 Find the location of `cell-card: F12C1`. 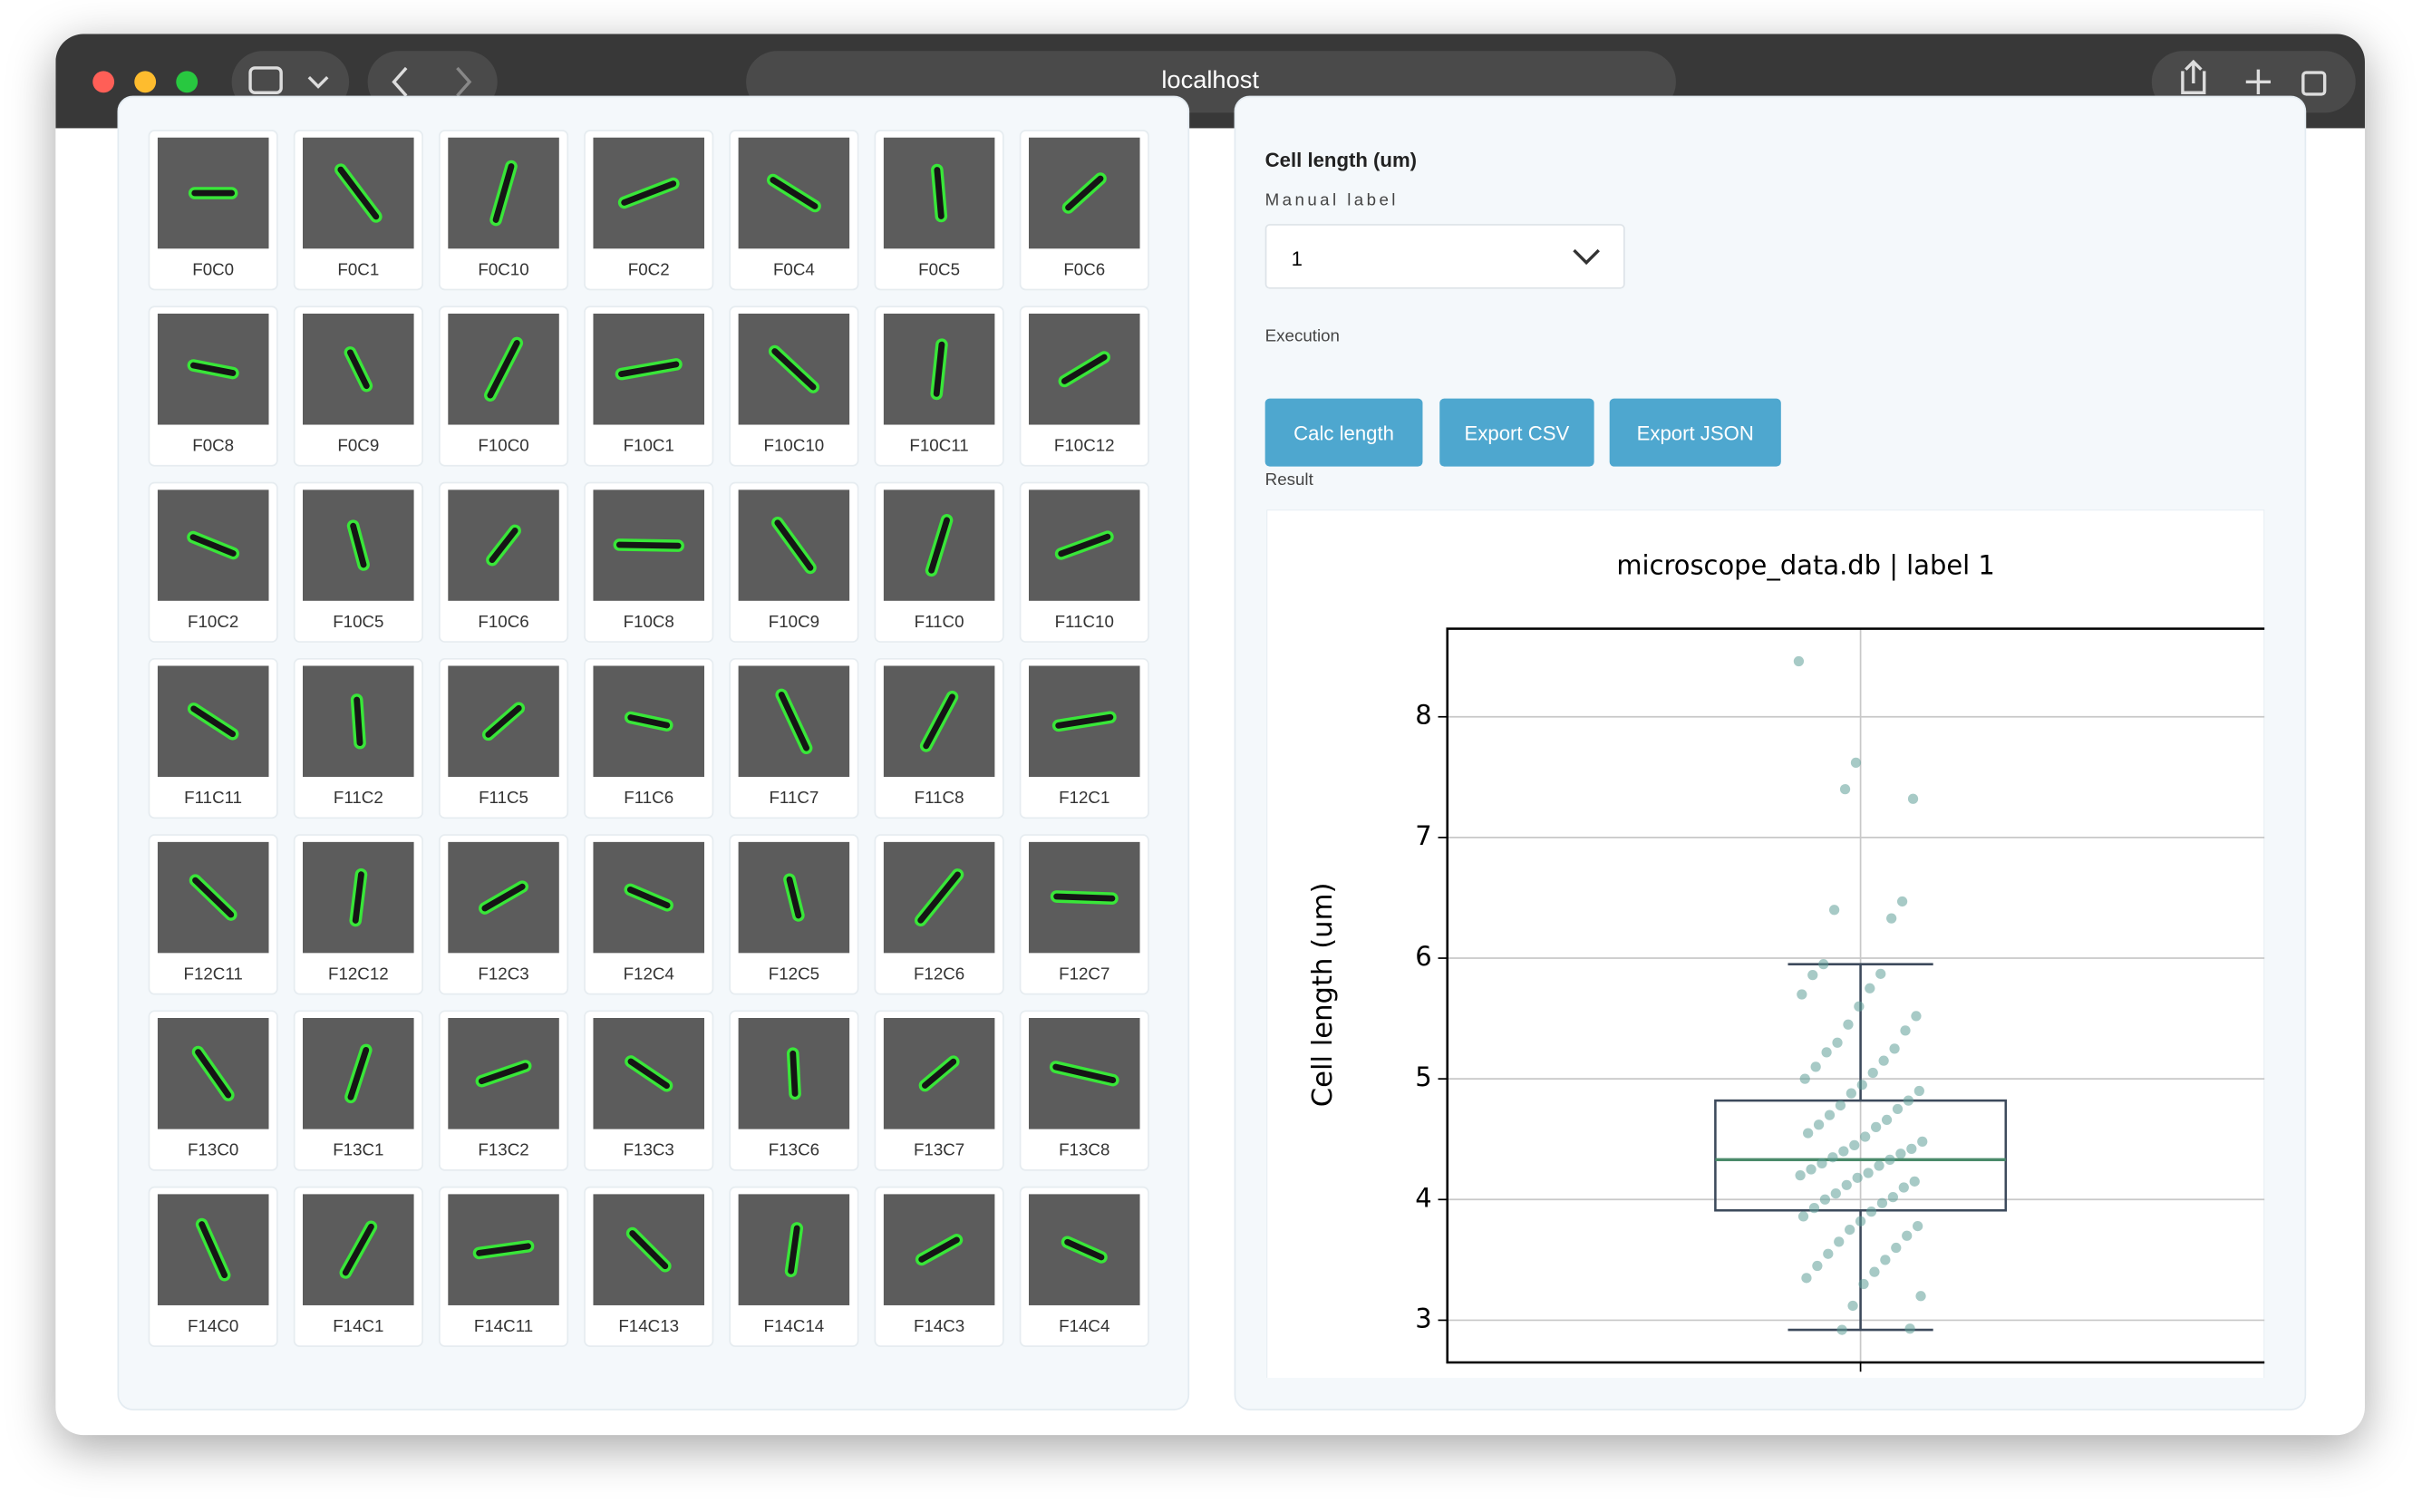

cell-card: F12C1 is located at coordinates (1084, 738).